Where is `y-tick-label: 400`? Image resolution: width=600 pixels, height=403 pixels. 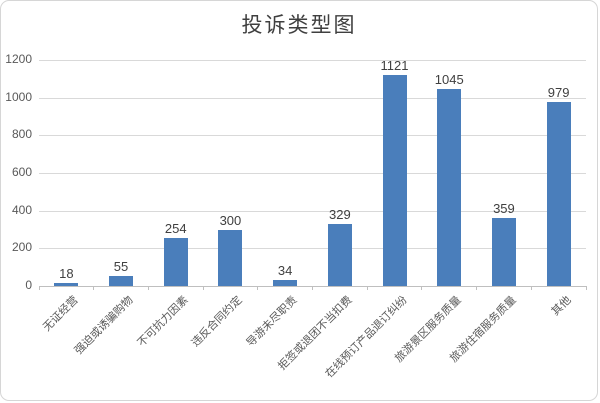
y-tick-label: 400 is located at coordinates (21, 209).